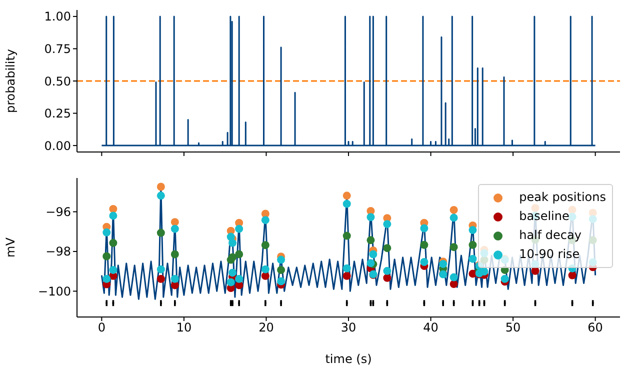  I want to click on x-tick-label: 0, so click(102, 327).